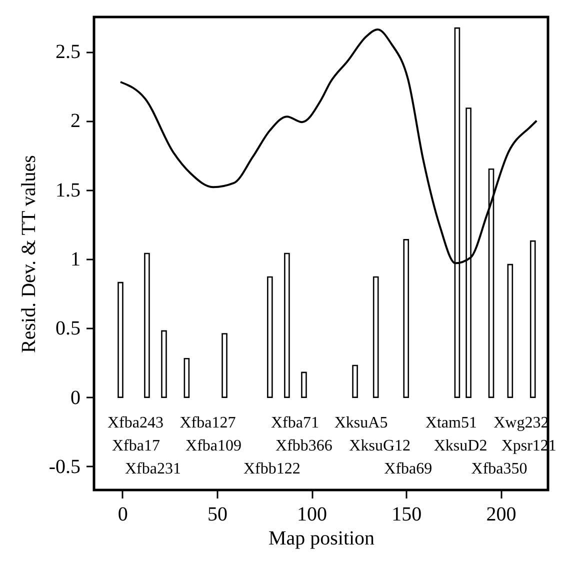 This screenshot has width=564, height=564. Describe the element at coordinates (123, 515) in the screenshot. I see `x-tick-label: 0` at that location.